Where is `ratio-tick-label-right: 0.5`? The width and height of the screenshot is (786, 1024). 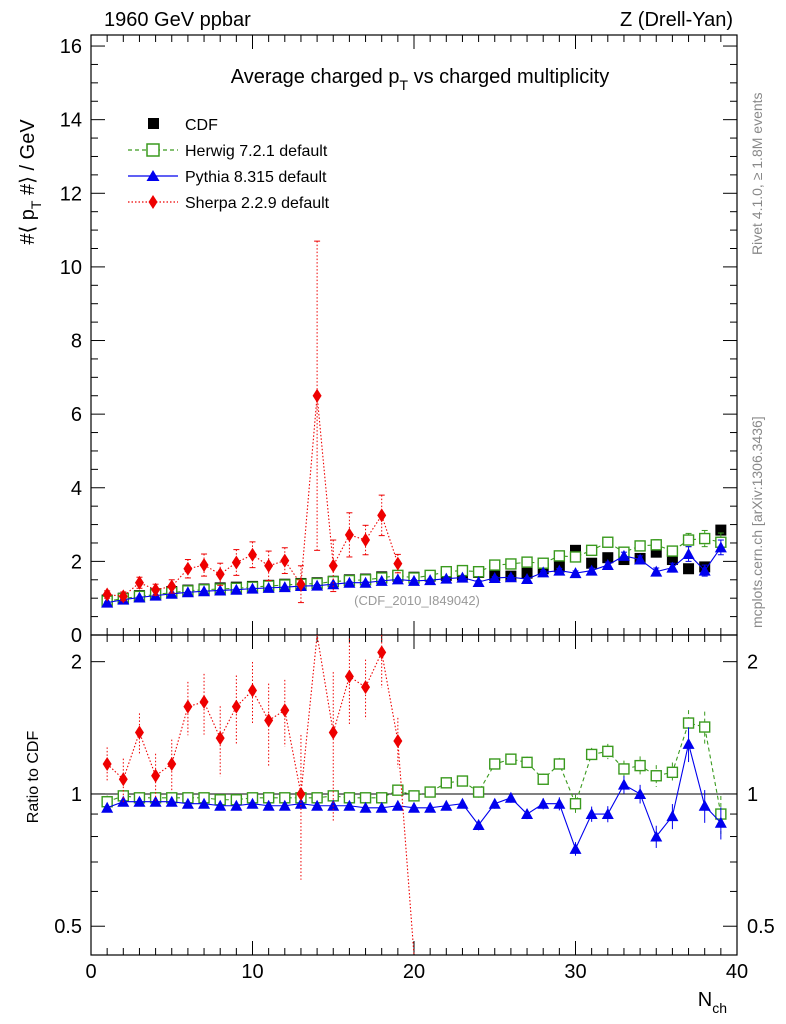 ratio-tick-label-right: 0.5 is located at coordinates (761, 927).